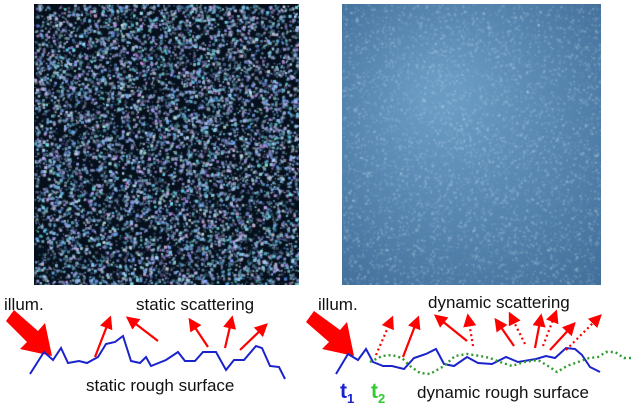 This screenshot has height=407, width=637. I want to click on left-static-surface, so click(157, 357).